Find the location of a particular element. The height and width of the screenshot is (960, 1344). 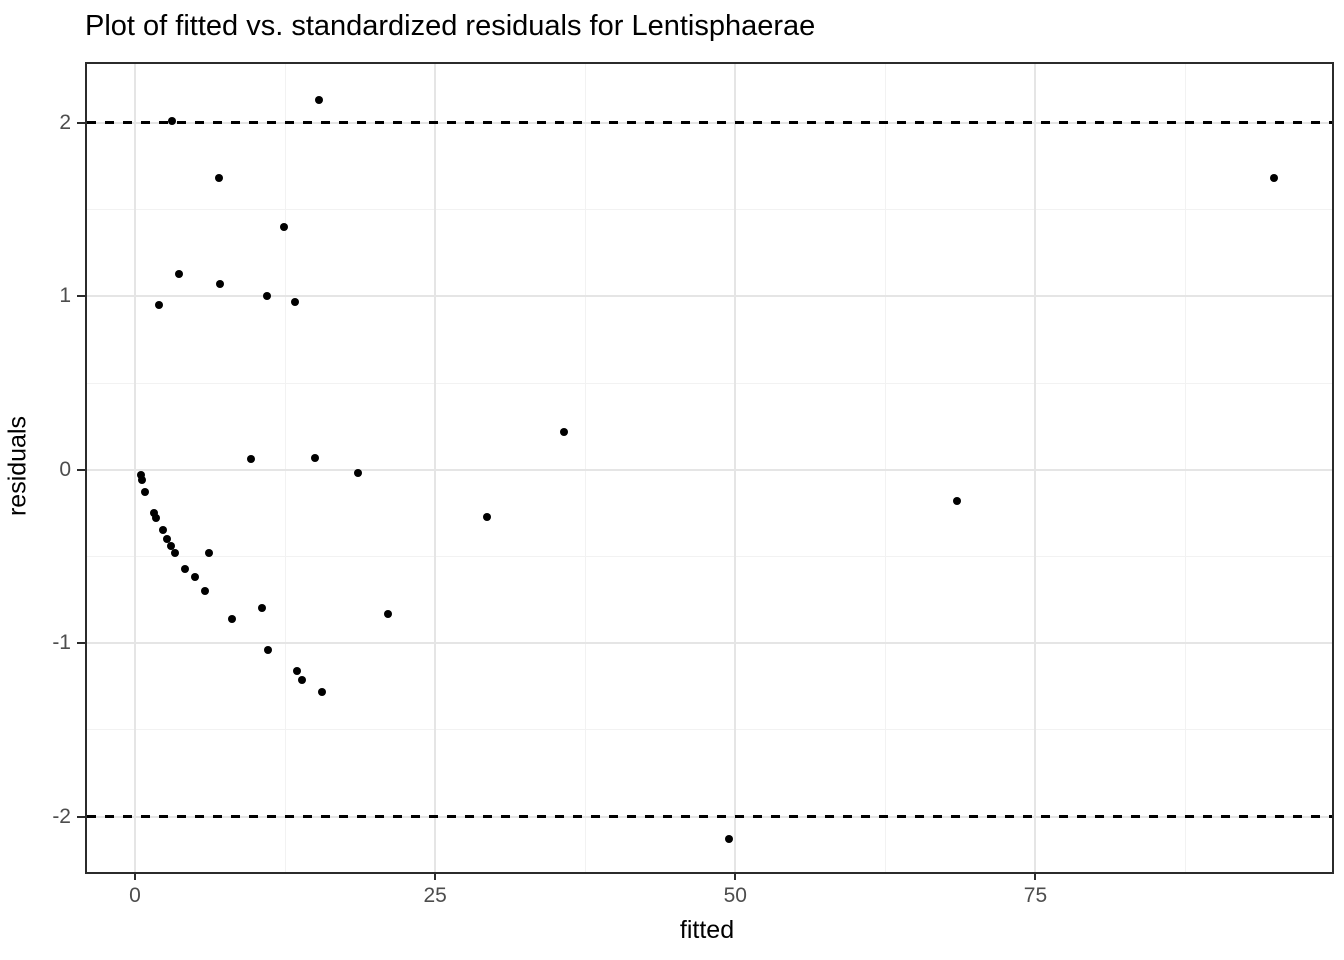

x-tick-label: 50 is located at coordinates (735, 895).